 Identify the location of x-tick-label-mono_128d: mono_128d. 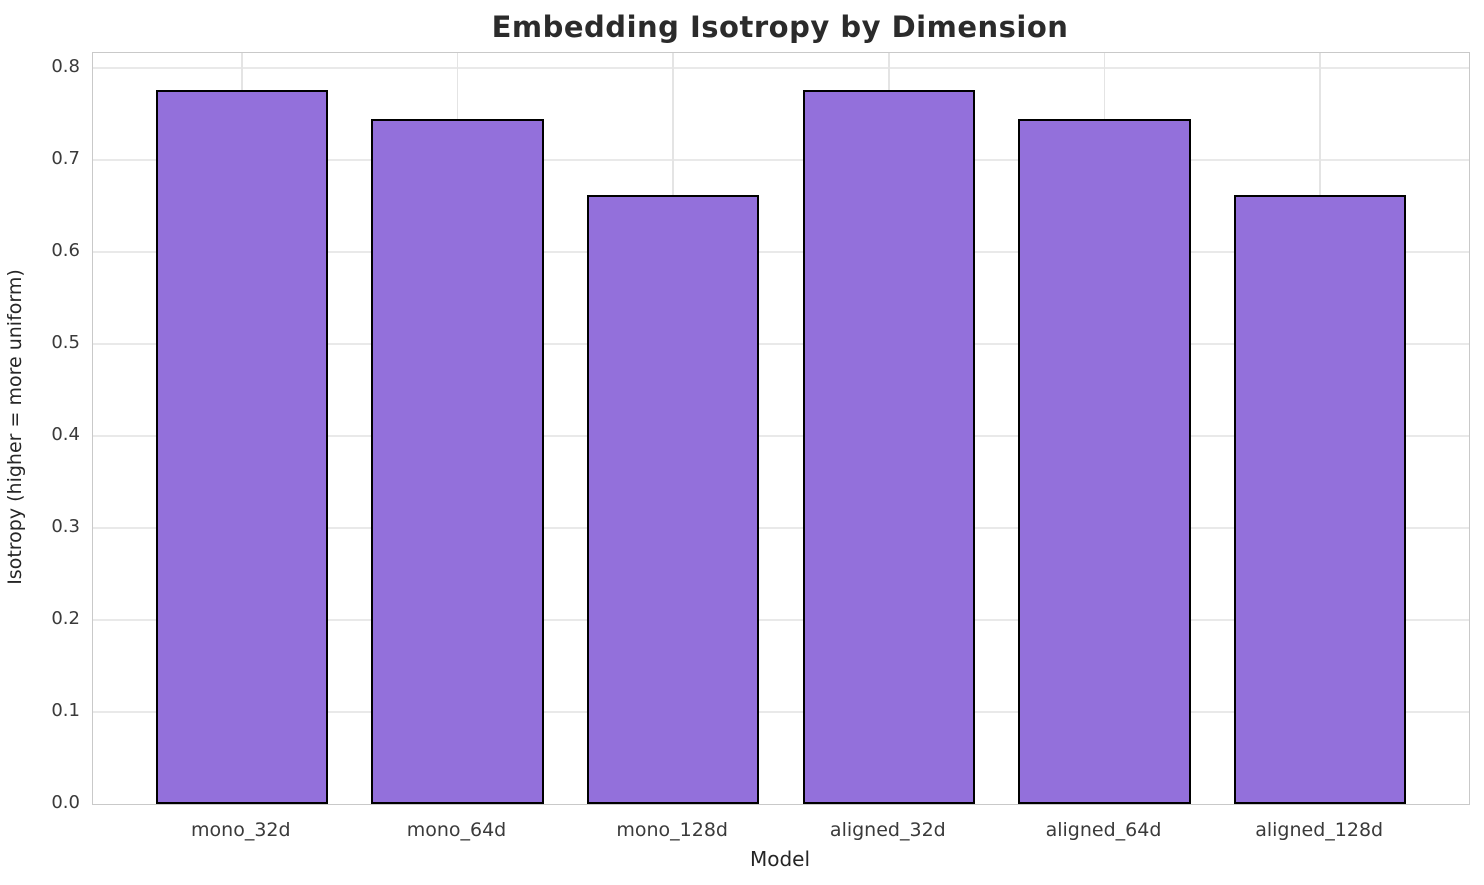
(672, 830).